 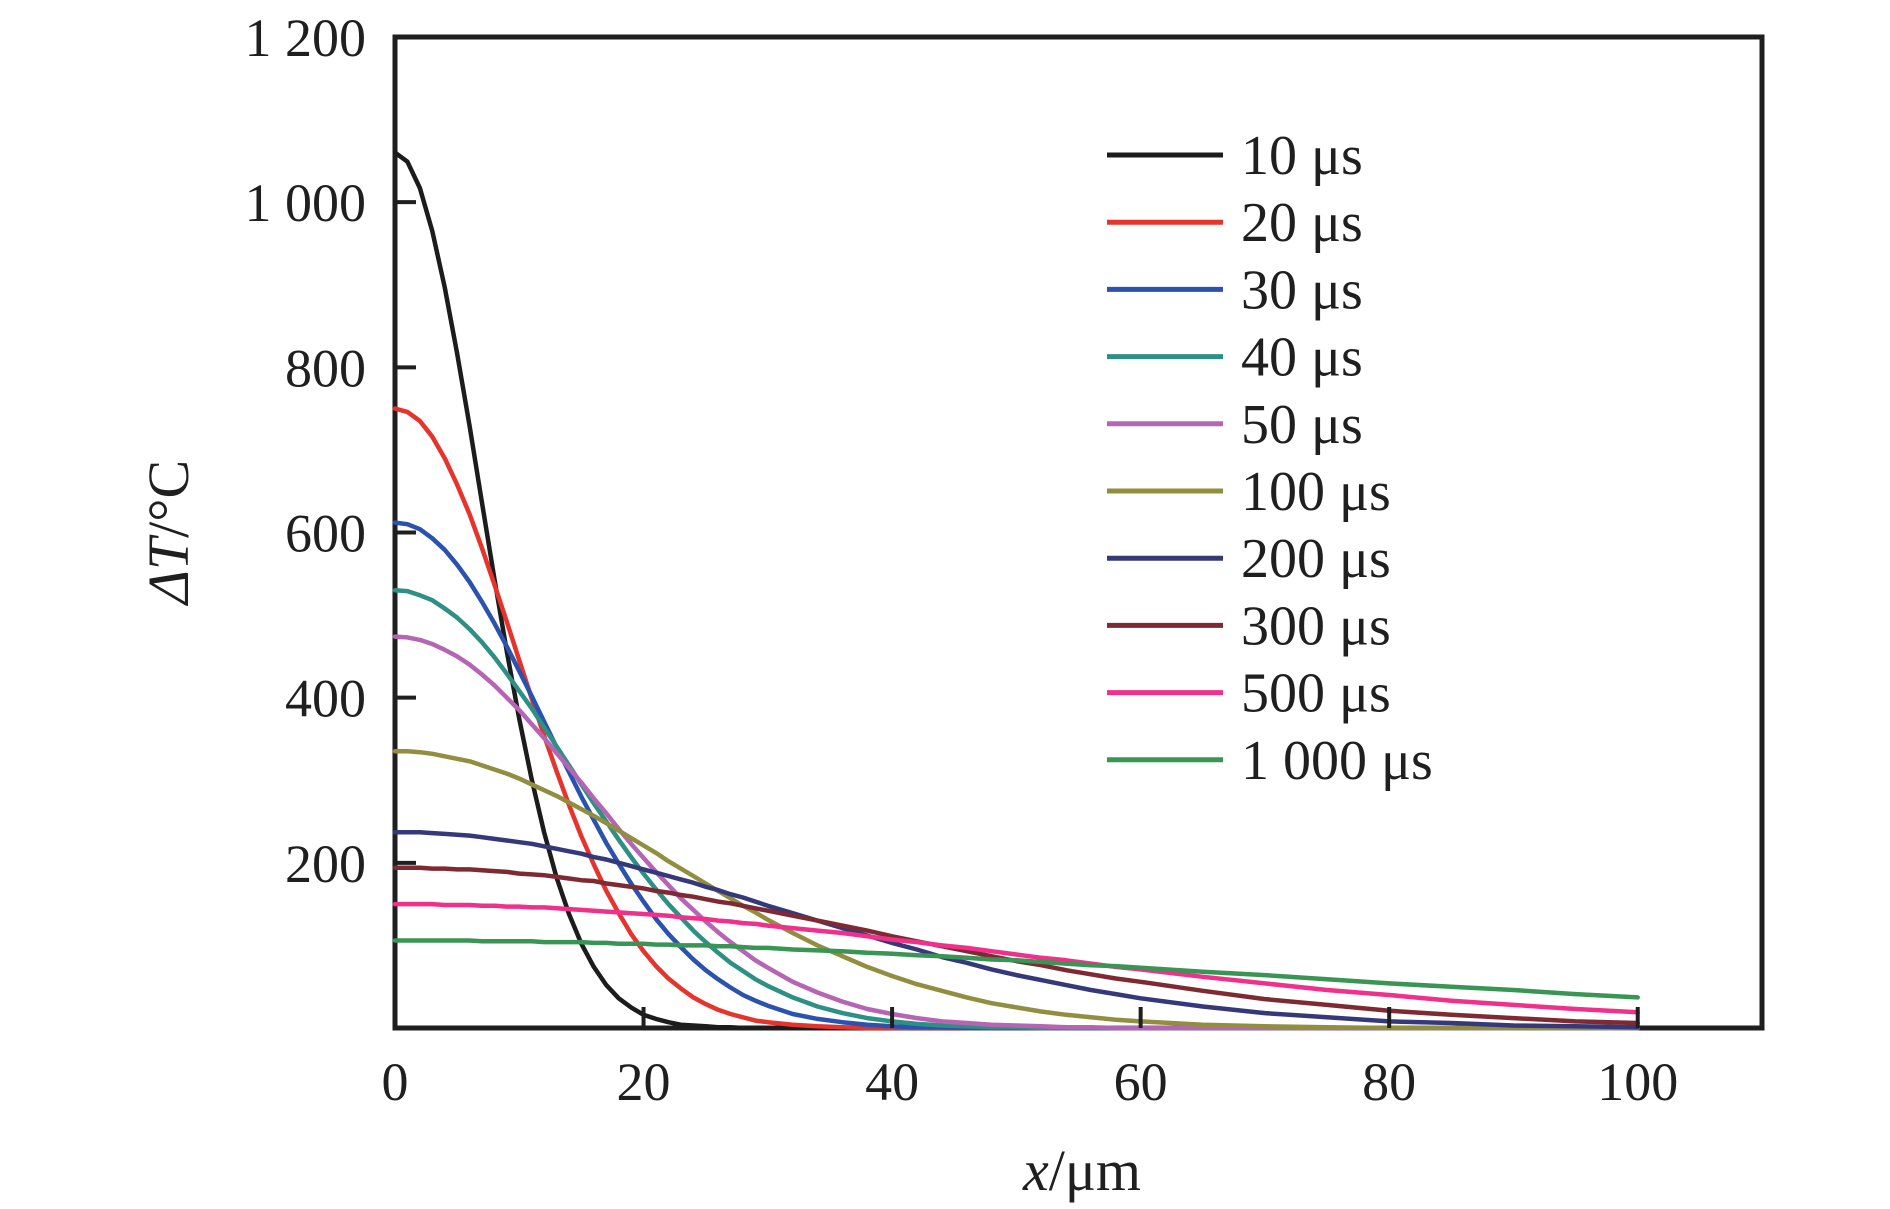 I want to click on y-axis-title-unit: /°C, so click(x=168, y=499).